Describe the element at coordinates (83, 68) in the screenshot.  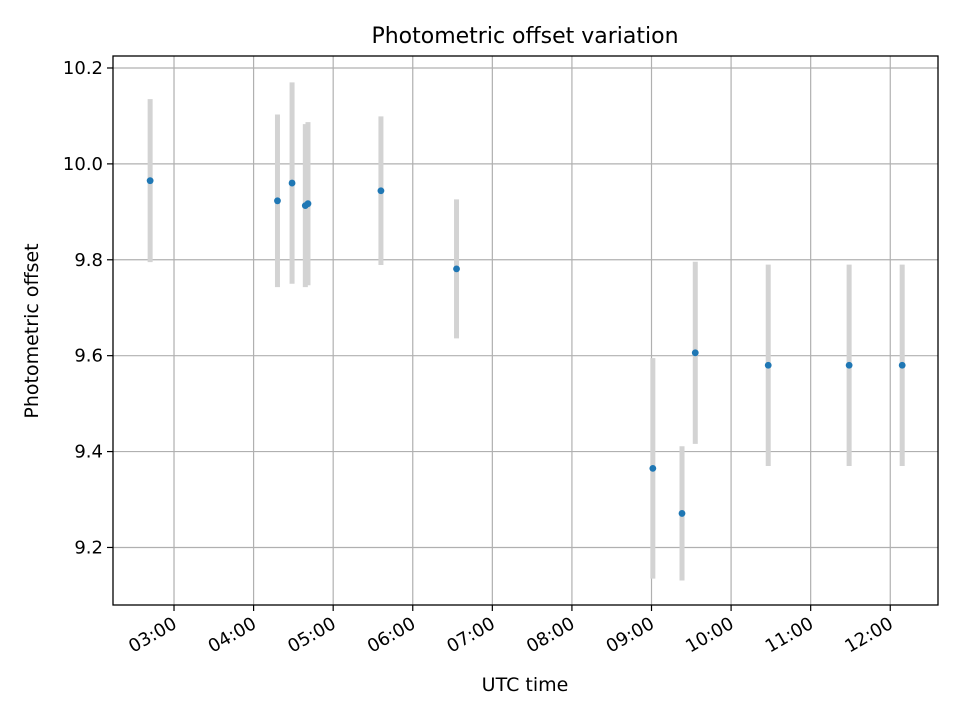
I see `y-tick-label: 10.2` at that location.